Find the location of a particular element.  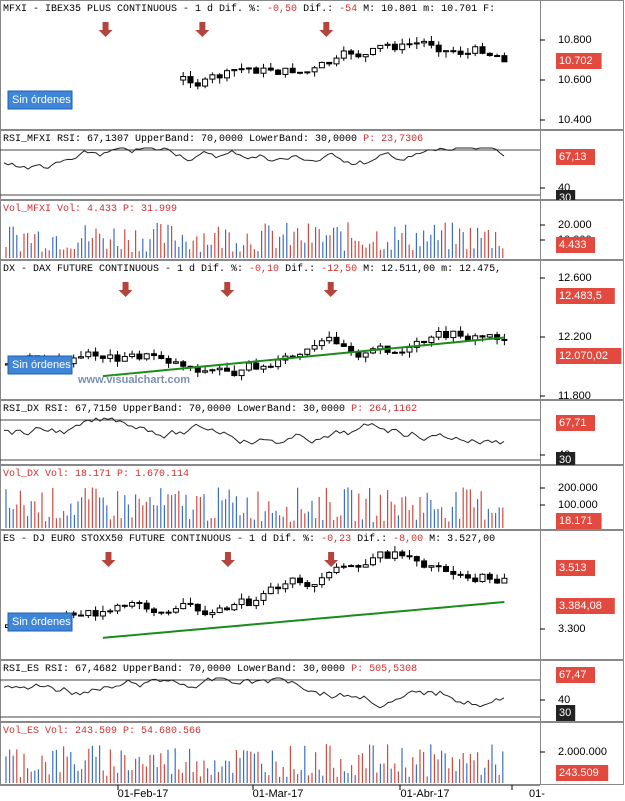

price-tag-text: 30 is located at coordinates (565, 460).